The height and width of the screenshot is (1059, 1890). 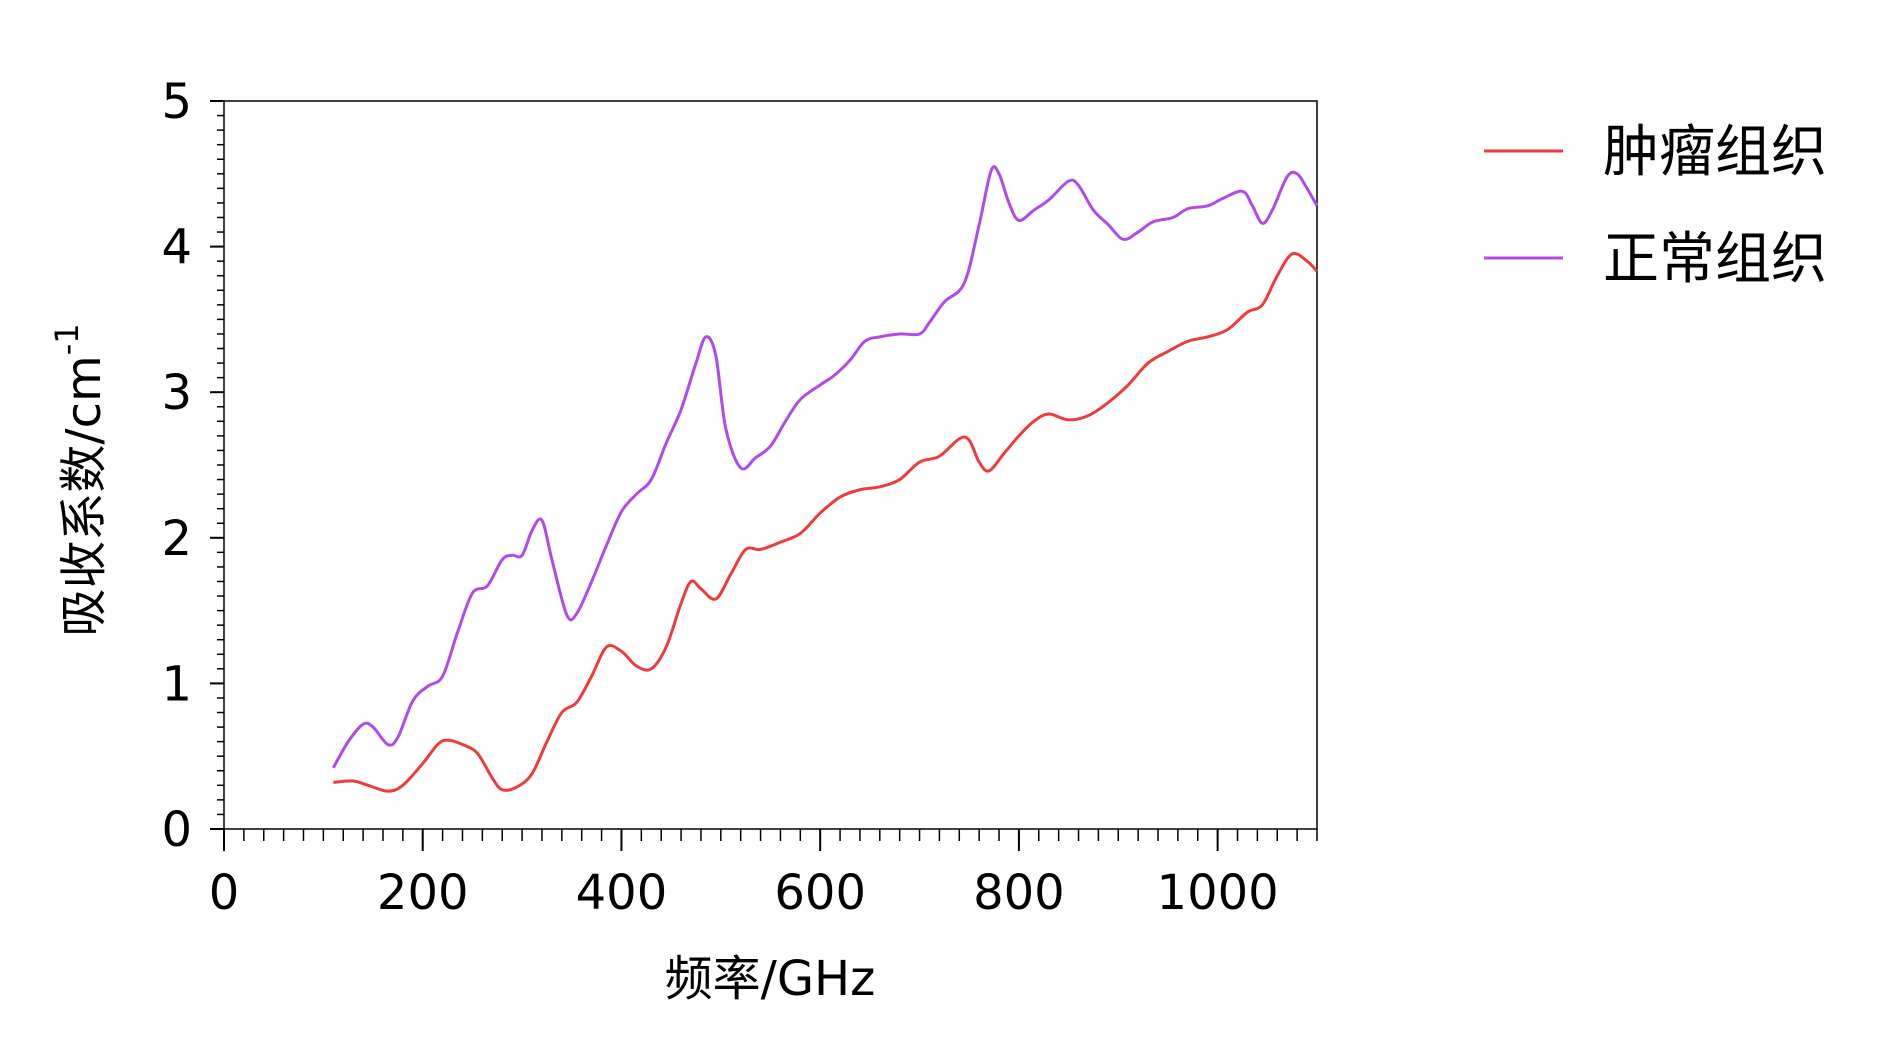 What do you see at coordinates (1715, 259) in the screenshot?
I see `legend-label: 正常组织` at bounding box center [1715, 259].